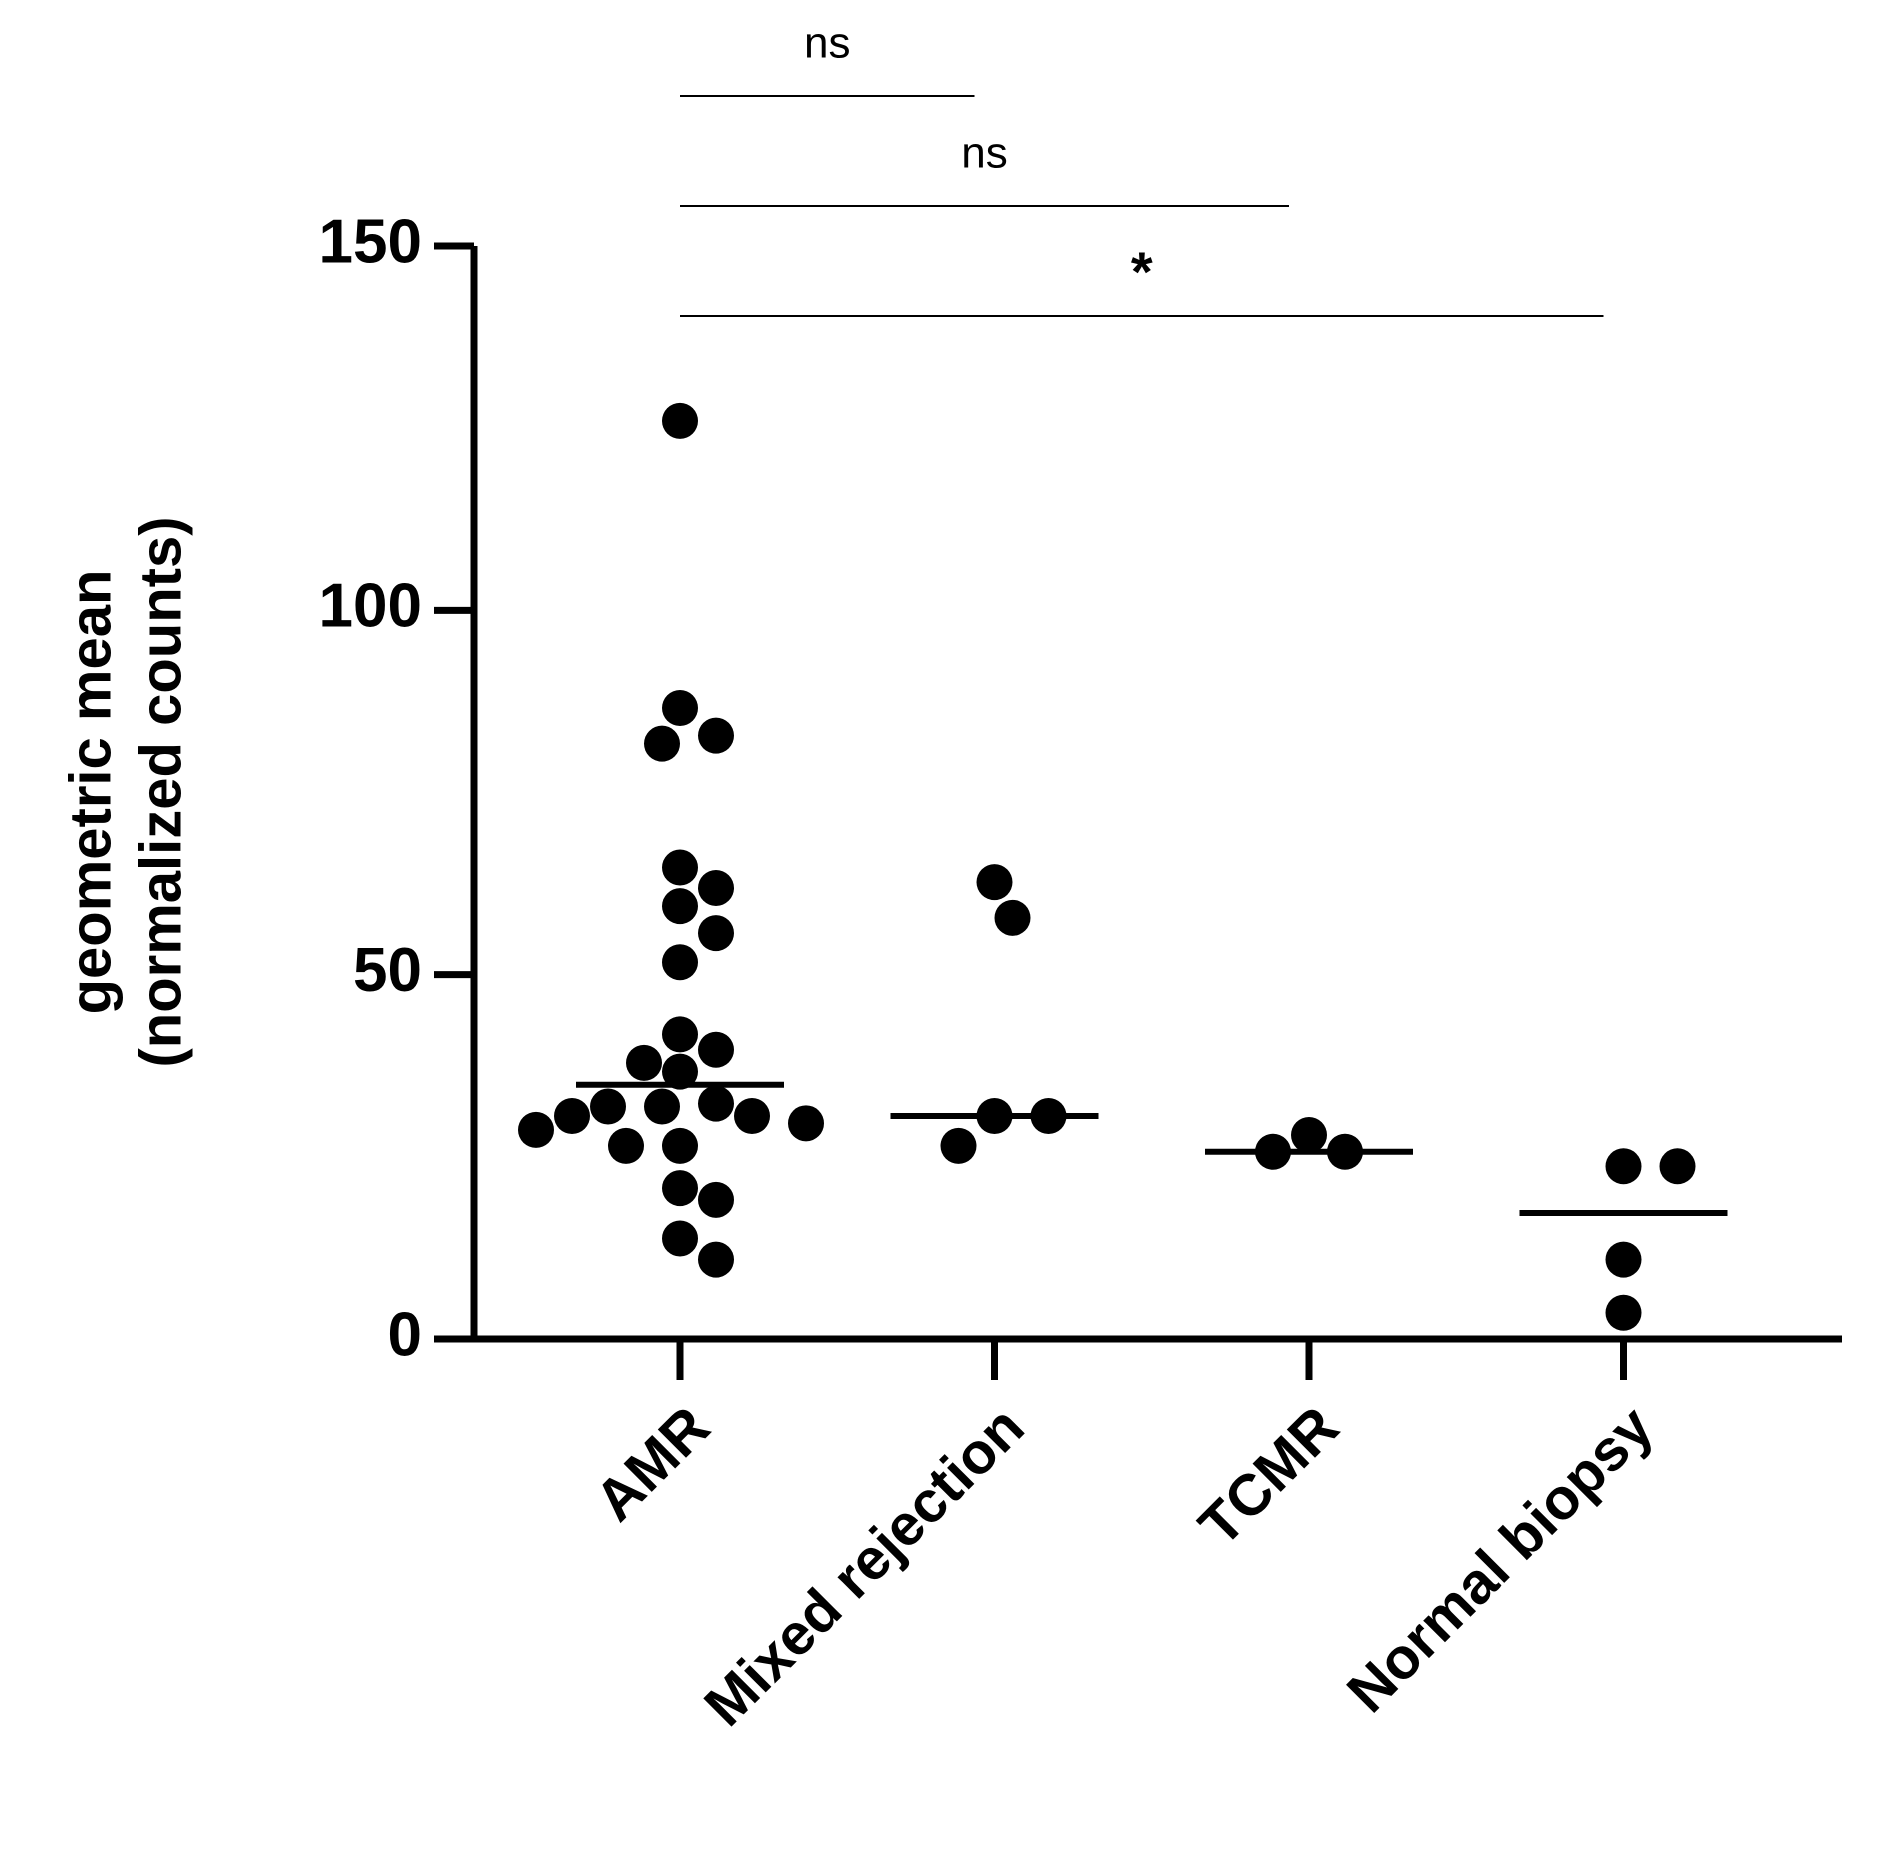 The image size is (1882, 1849). What do you see at coordinates (370, 606) in the screenshot?
I see `y-tick-label: 100` at bounding box center [370, 606].